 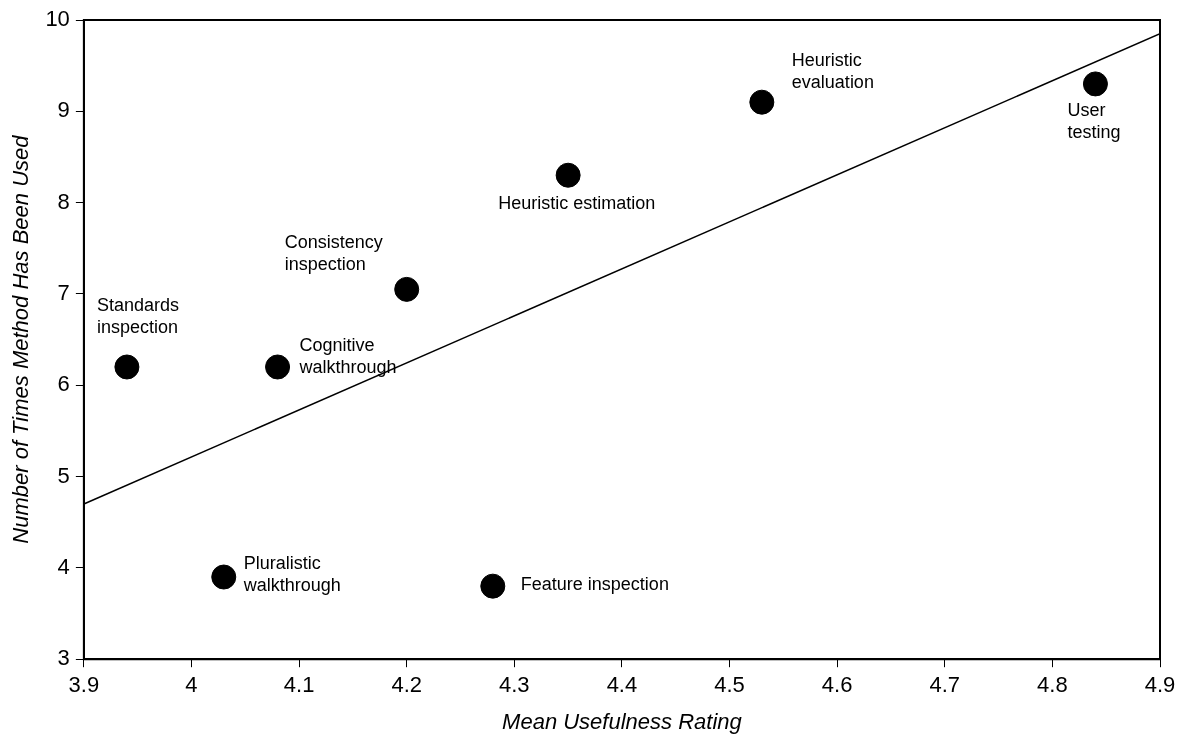 I want to click on y-tick-label: 9, so click(x=63, y=110).